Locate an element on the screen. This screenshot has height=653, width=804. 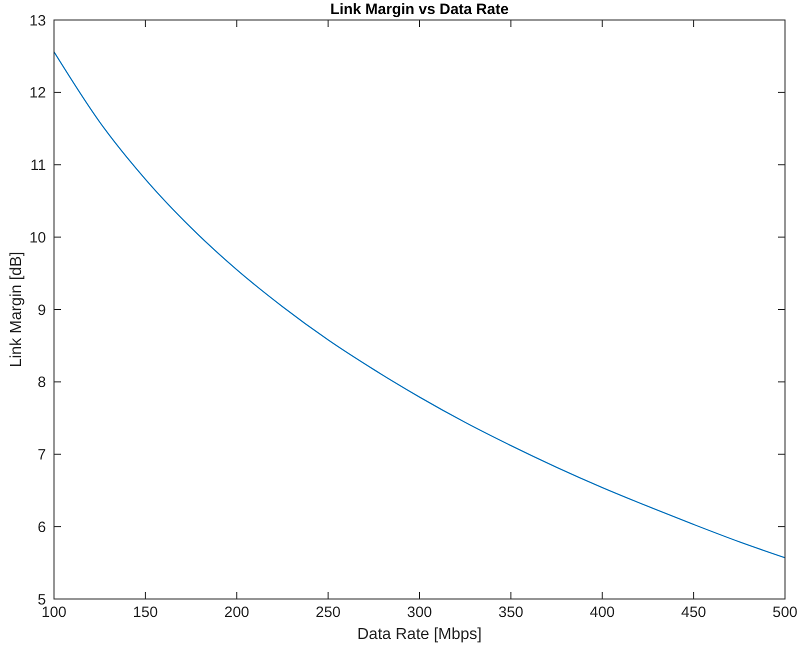
x-tick-label: 150 is located at coordinates (145, 612).